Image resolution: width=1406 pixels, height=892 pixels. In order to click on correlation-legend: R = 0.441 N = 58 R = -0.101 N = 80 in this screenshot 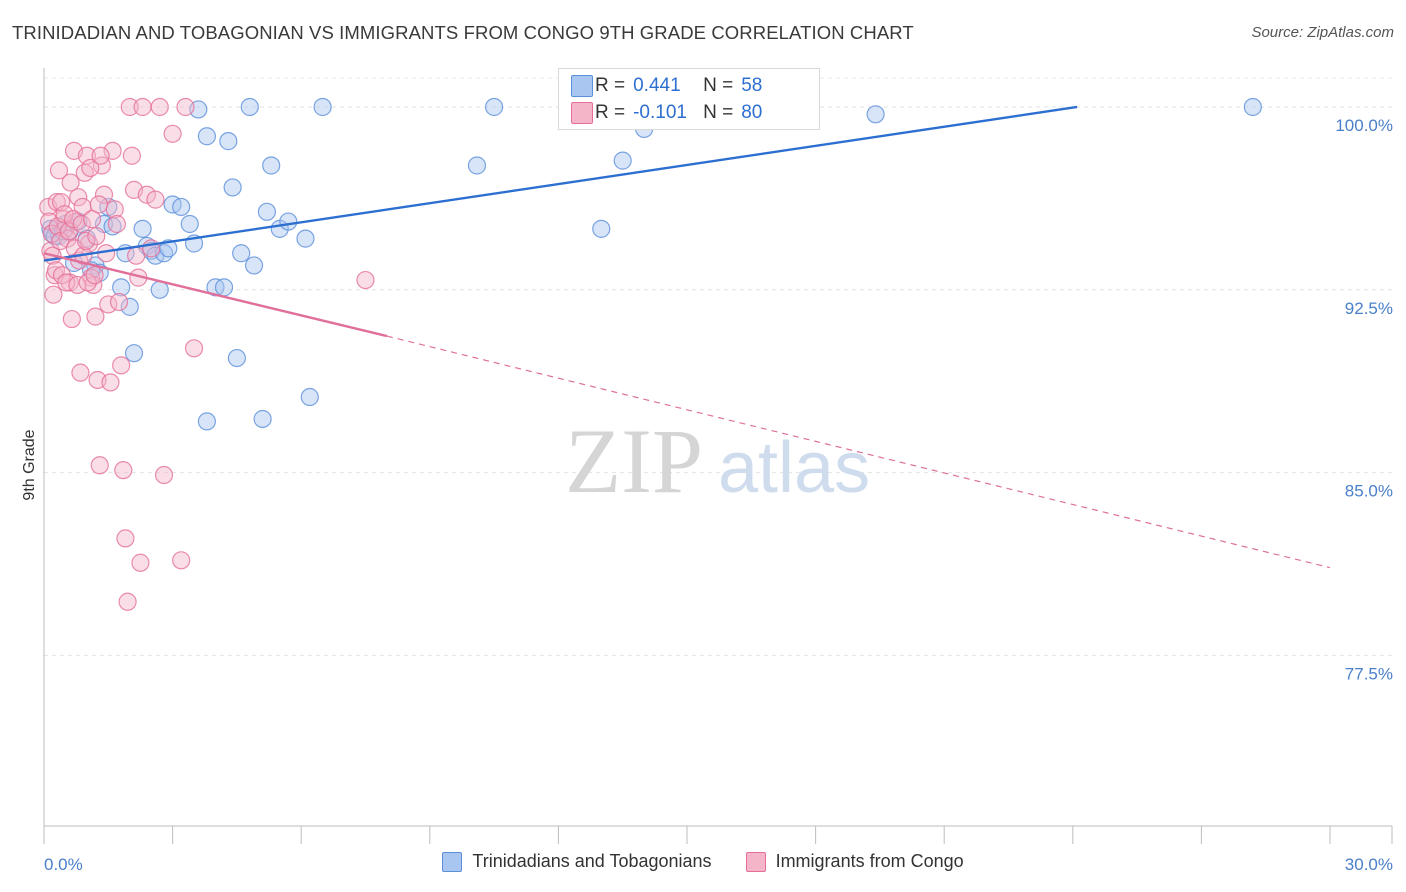, I will do `click(689, 99)`.